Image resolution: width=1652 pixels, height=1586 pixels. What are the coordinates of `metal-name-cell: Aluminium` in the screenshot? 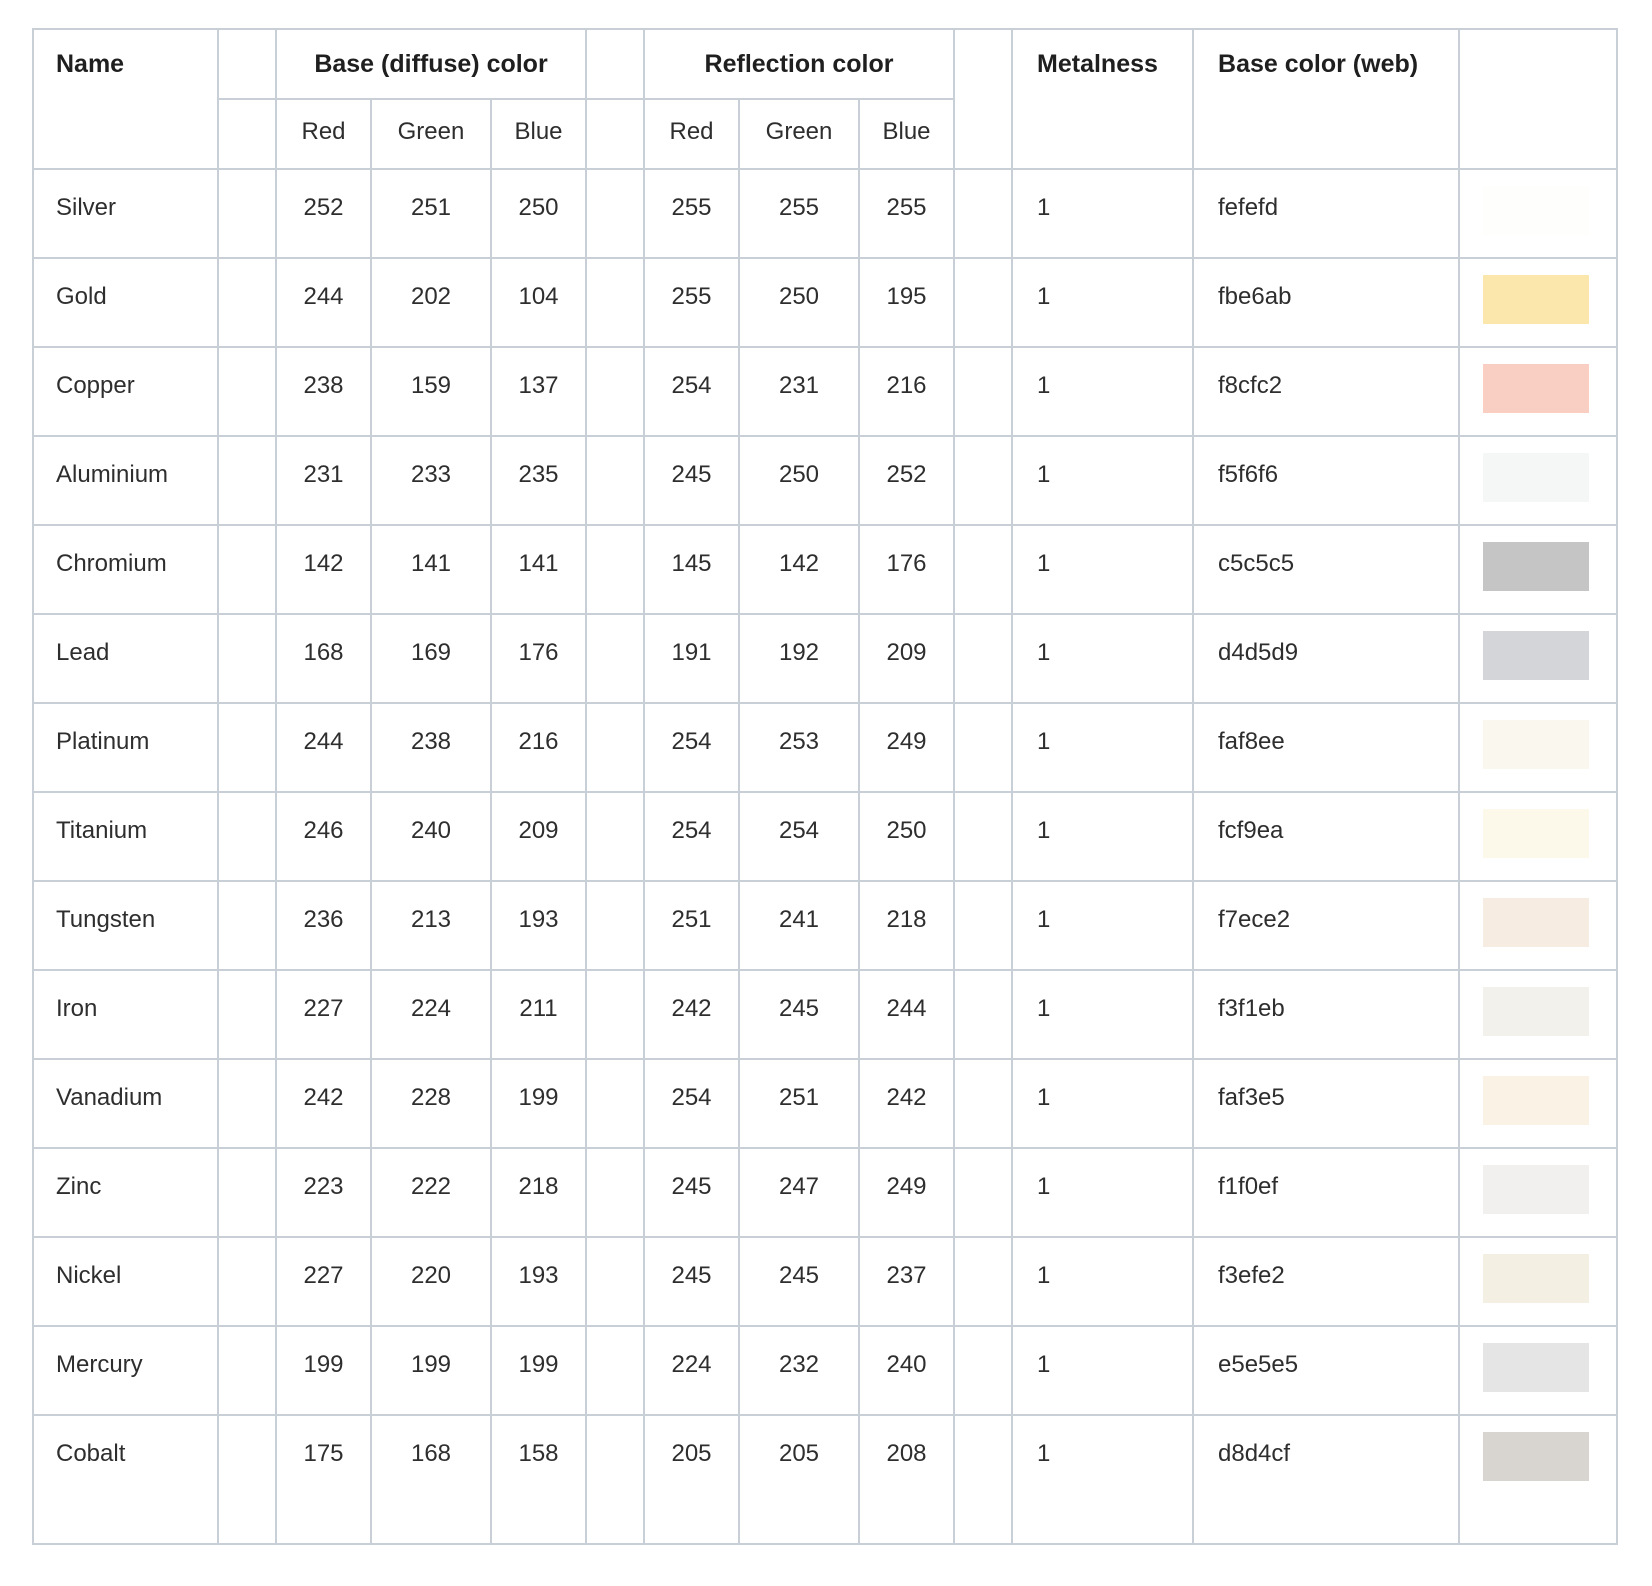 It's located at (125, 480).